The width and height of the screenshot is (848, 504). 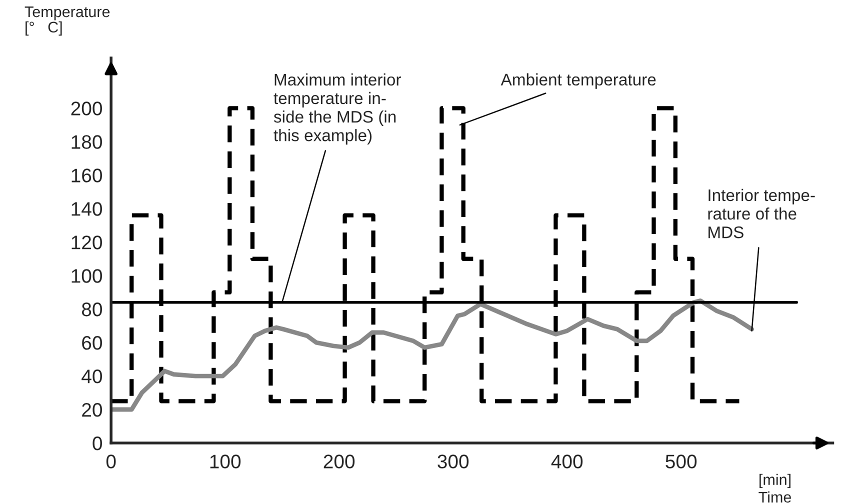 I want to click on y-tick-label: 200, so click(x=86, y=109).